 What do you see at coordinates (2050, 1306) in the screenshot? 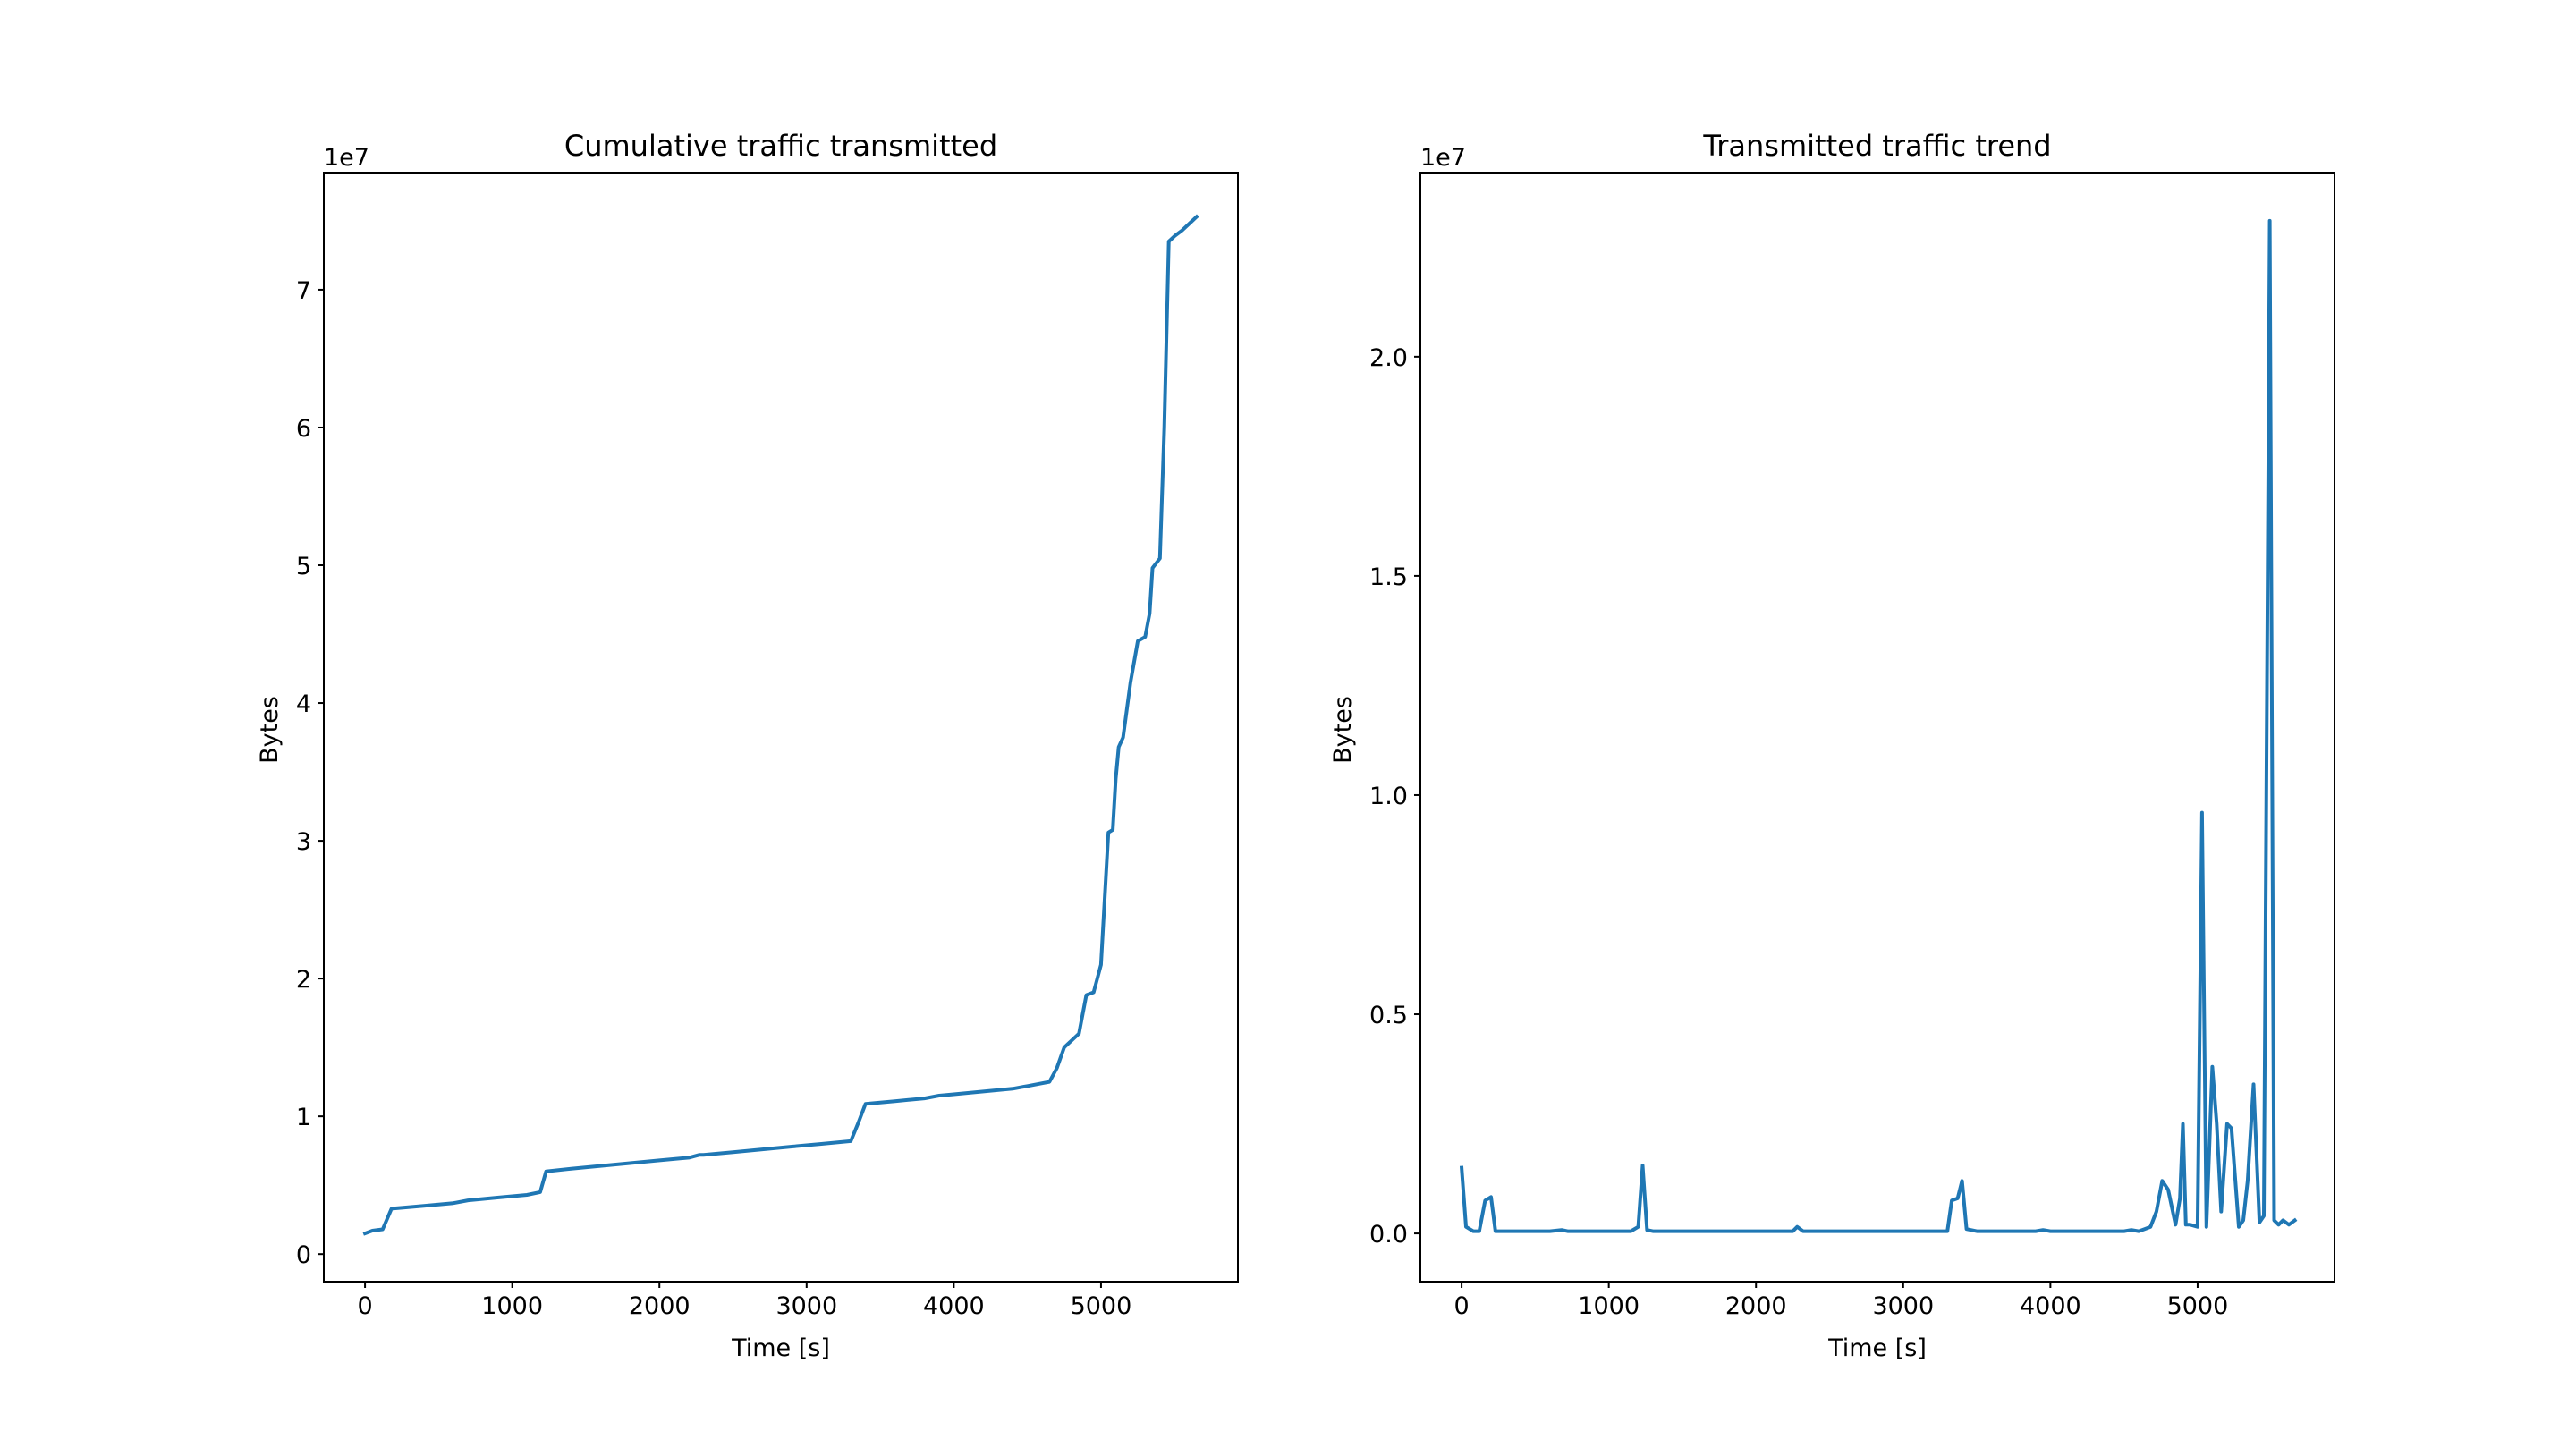
I see `right-chart-xtick-label: 4000` at bounding box center [2050, 1306].